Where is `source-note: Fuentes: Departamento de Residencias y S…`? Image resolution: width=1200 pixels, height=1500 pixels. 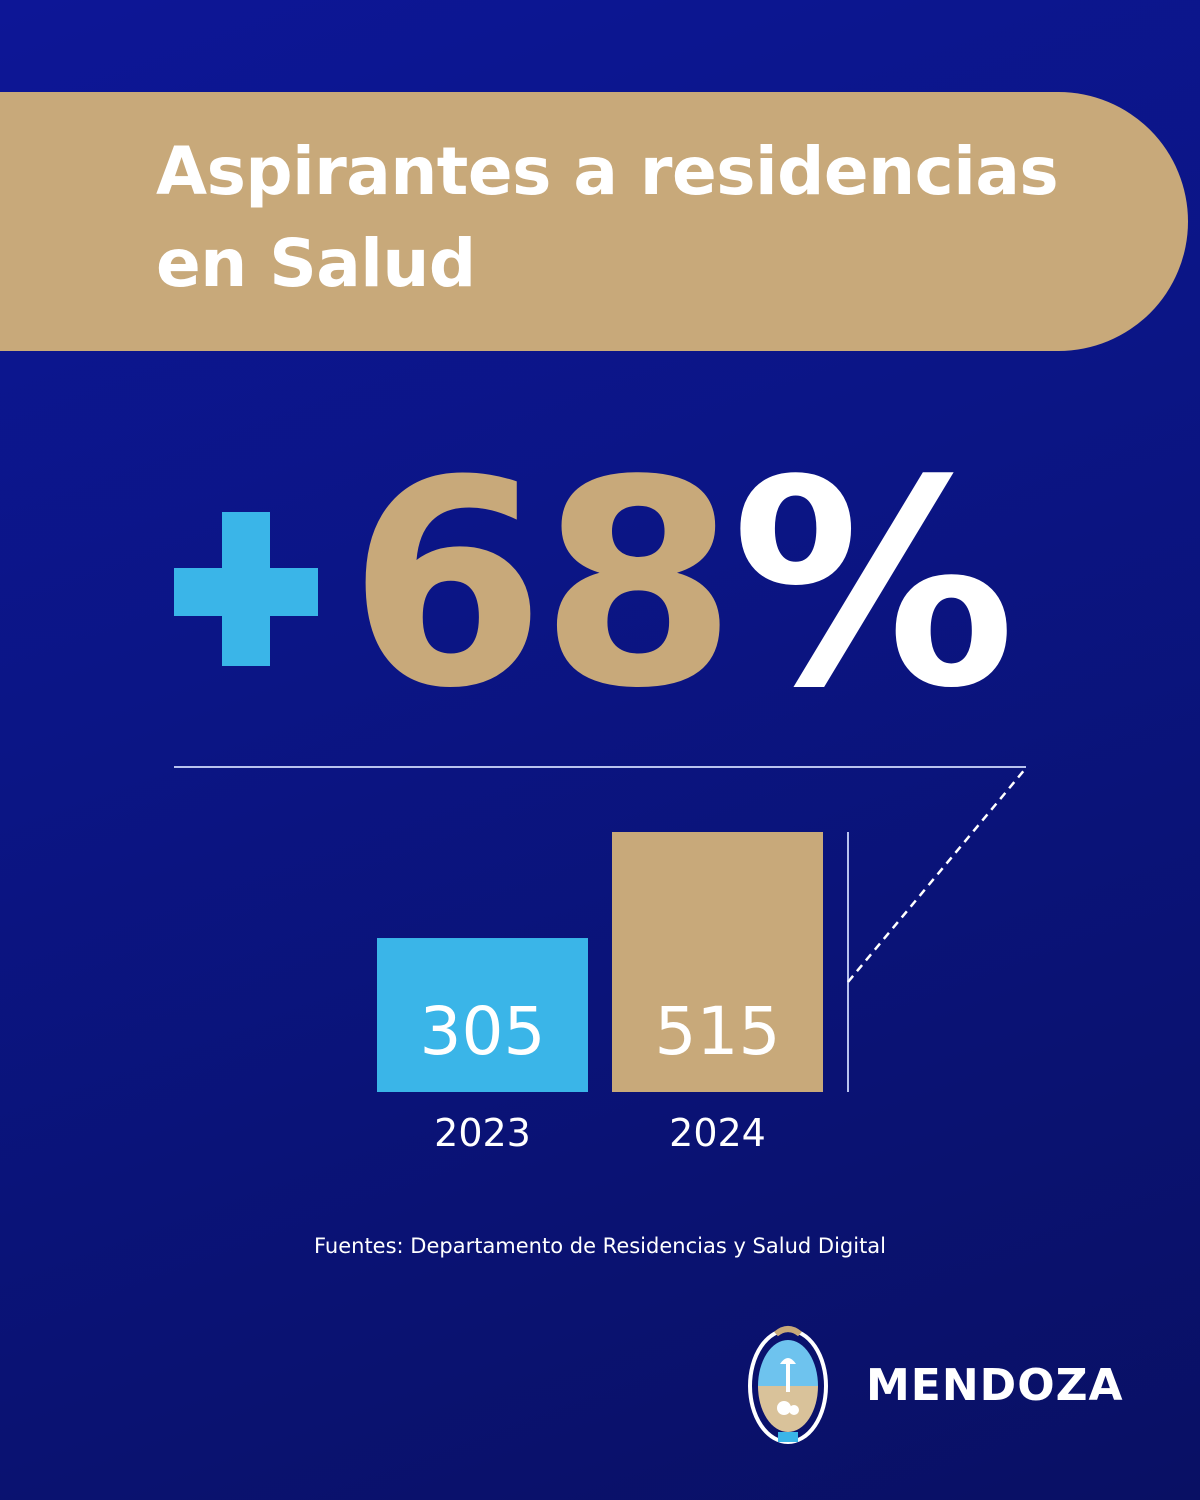 source-note: Fuentes: Departamento de Residencias y S… is located at coordinates (600, 1246).